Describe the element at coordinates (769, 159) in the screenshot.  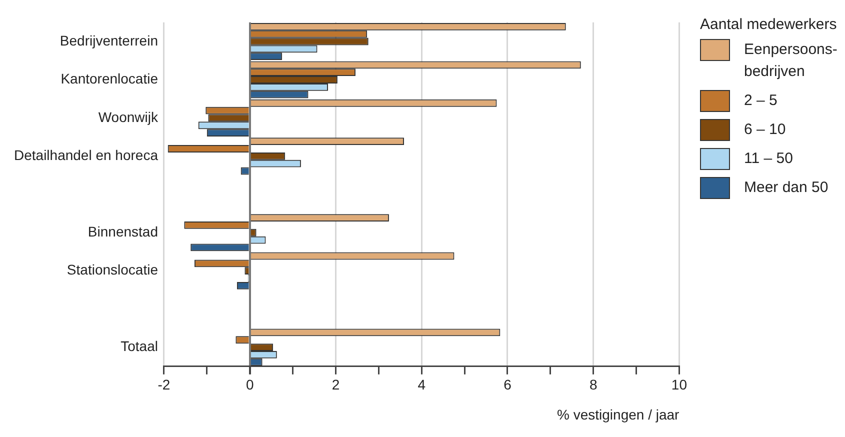
I see `legend-label: 11 – 50` at that location.